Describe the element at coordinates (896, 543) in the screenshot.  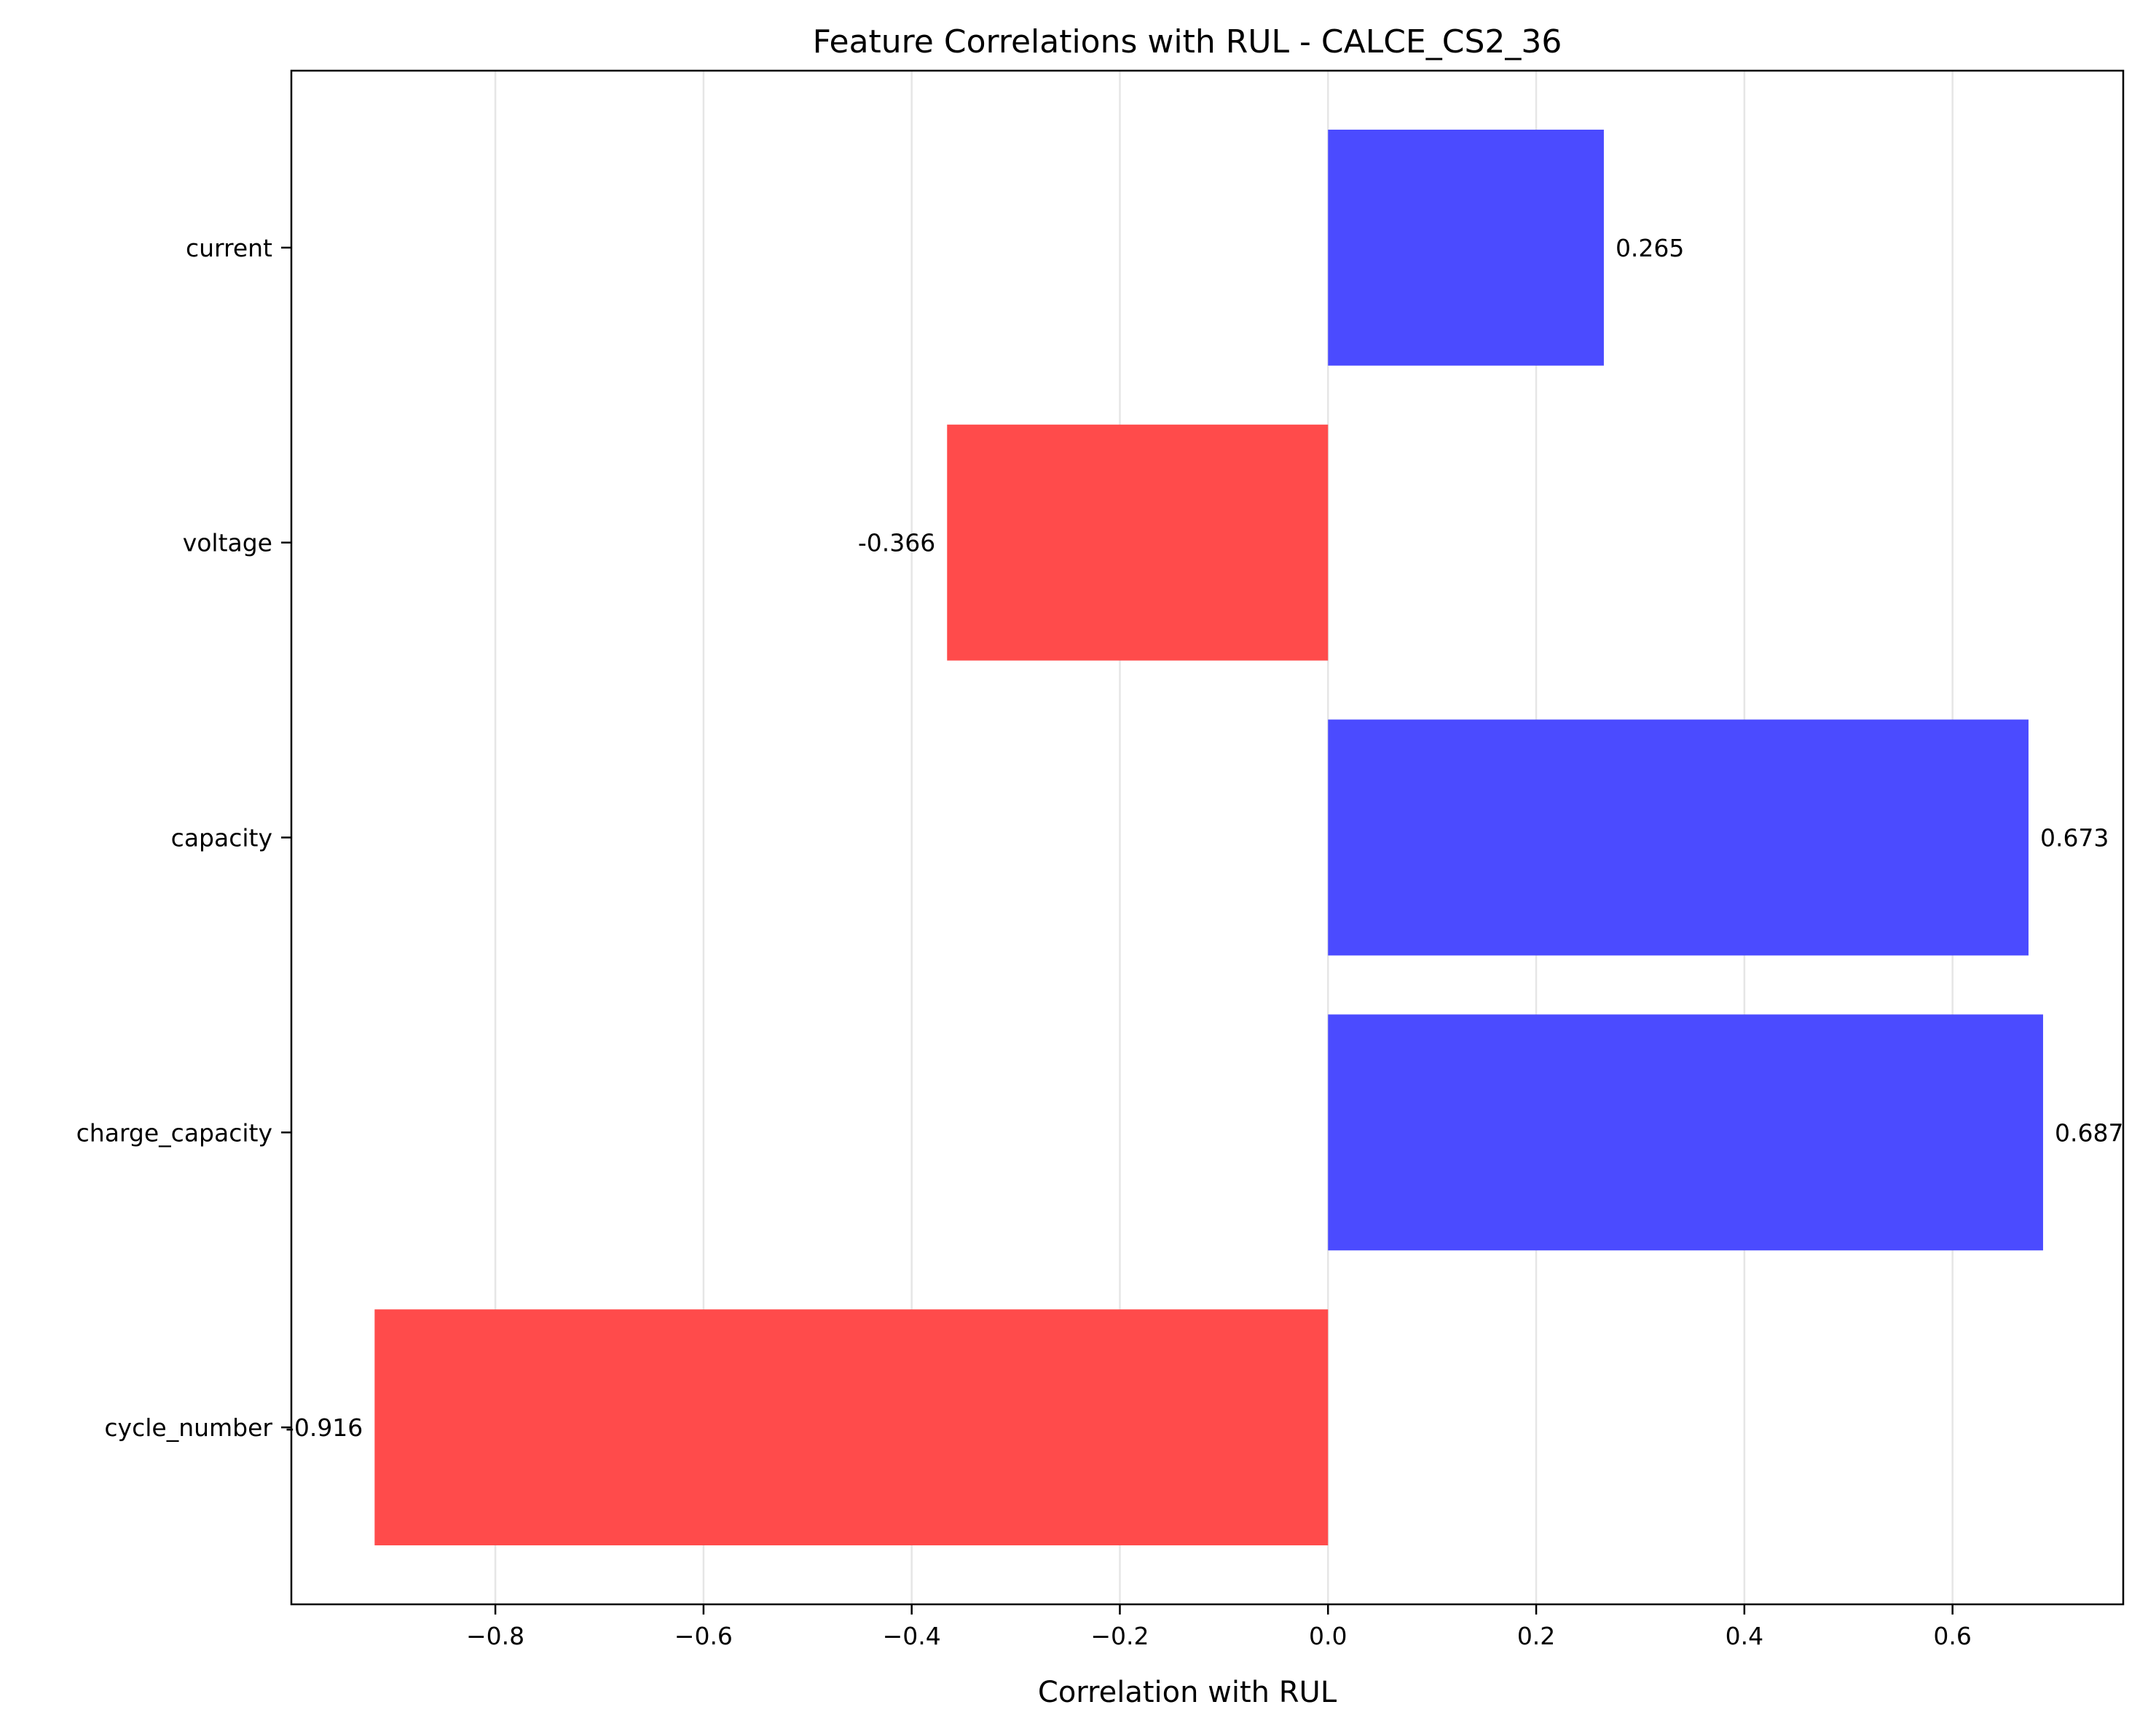
I see `data-label: -0.366` at that location.